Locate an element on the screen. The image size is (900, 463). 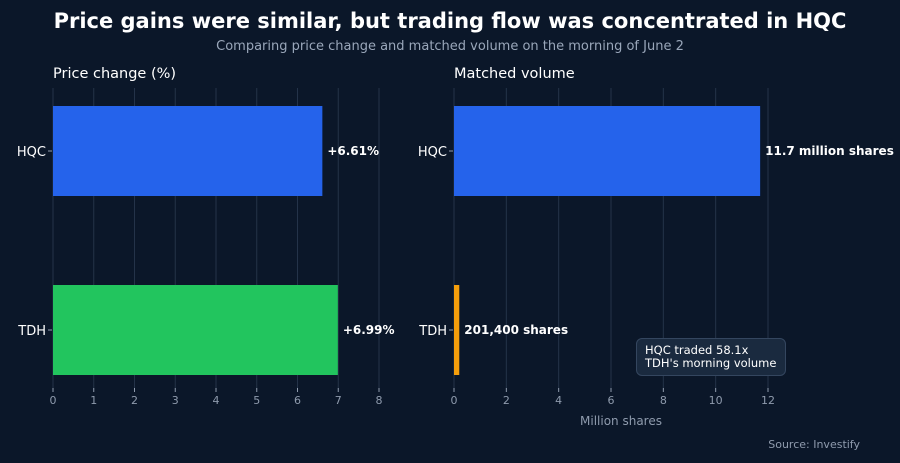
price-x-tick-label: 5 is located at coordinates (256, 400).